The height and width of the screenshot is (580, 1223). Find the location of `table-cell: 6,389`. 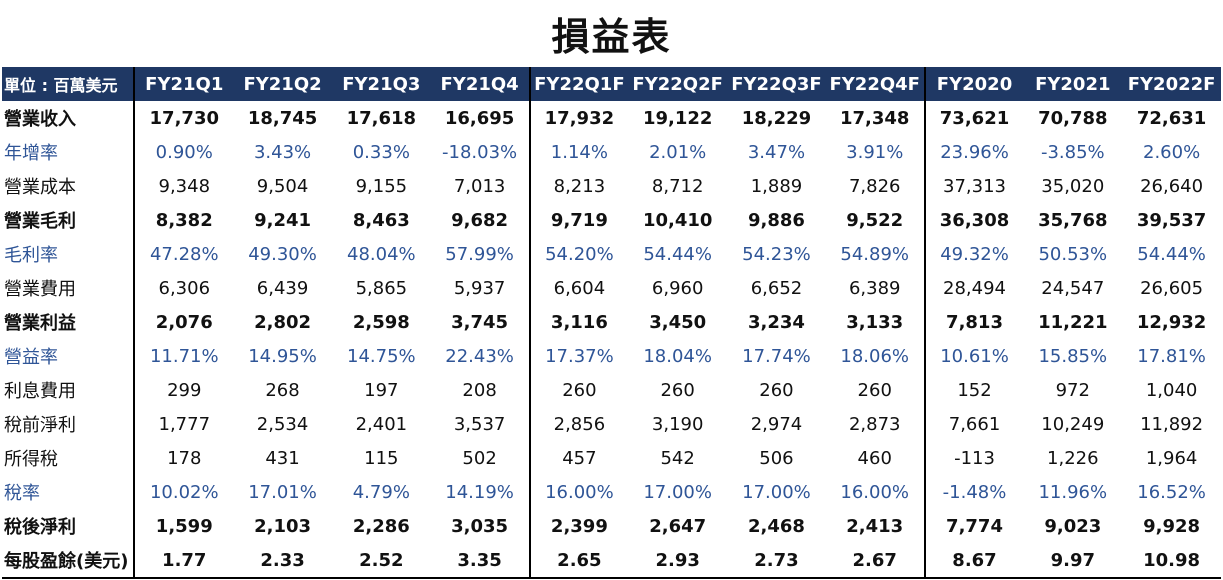

table-cell: 6,389 is located at coordinates (875, 288).